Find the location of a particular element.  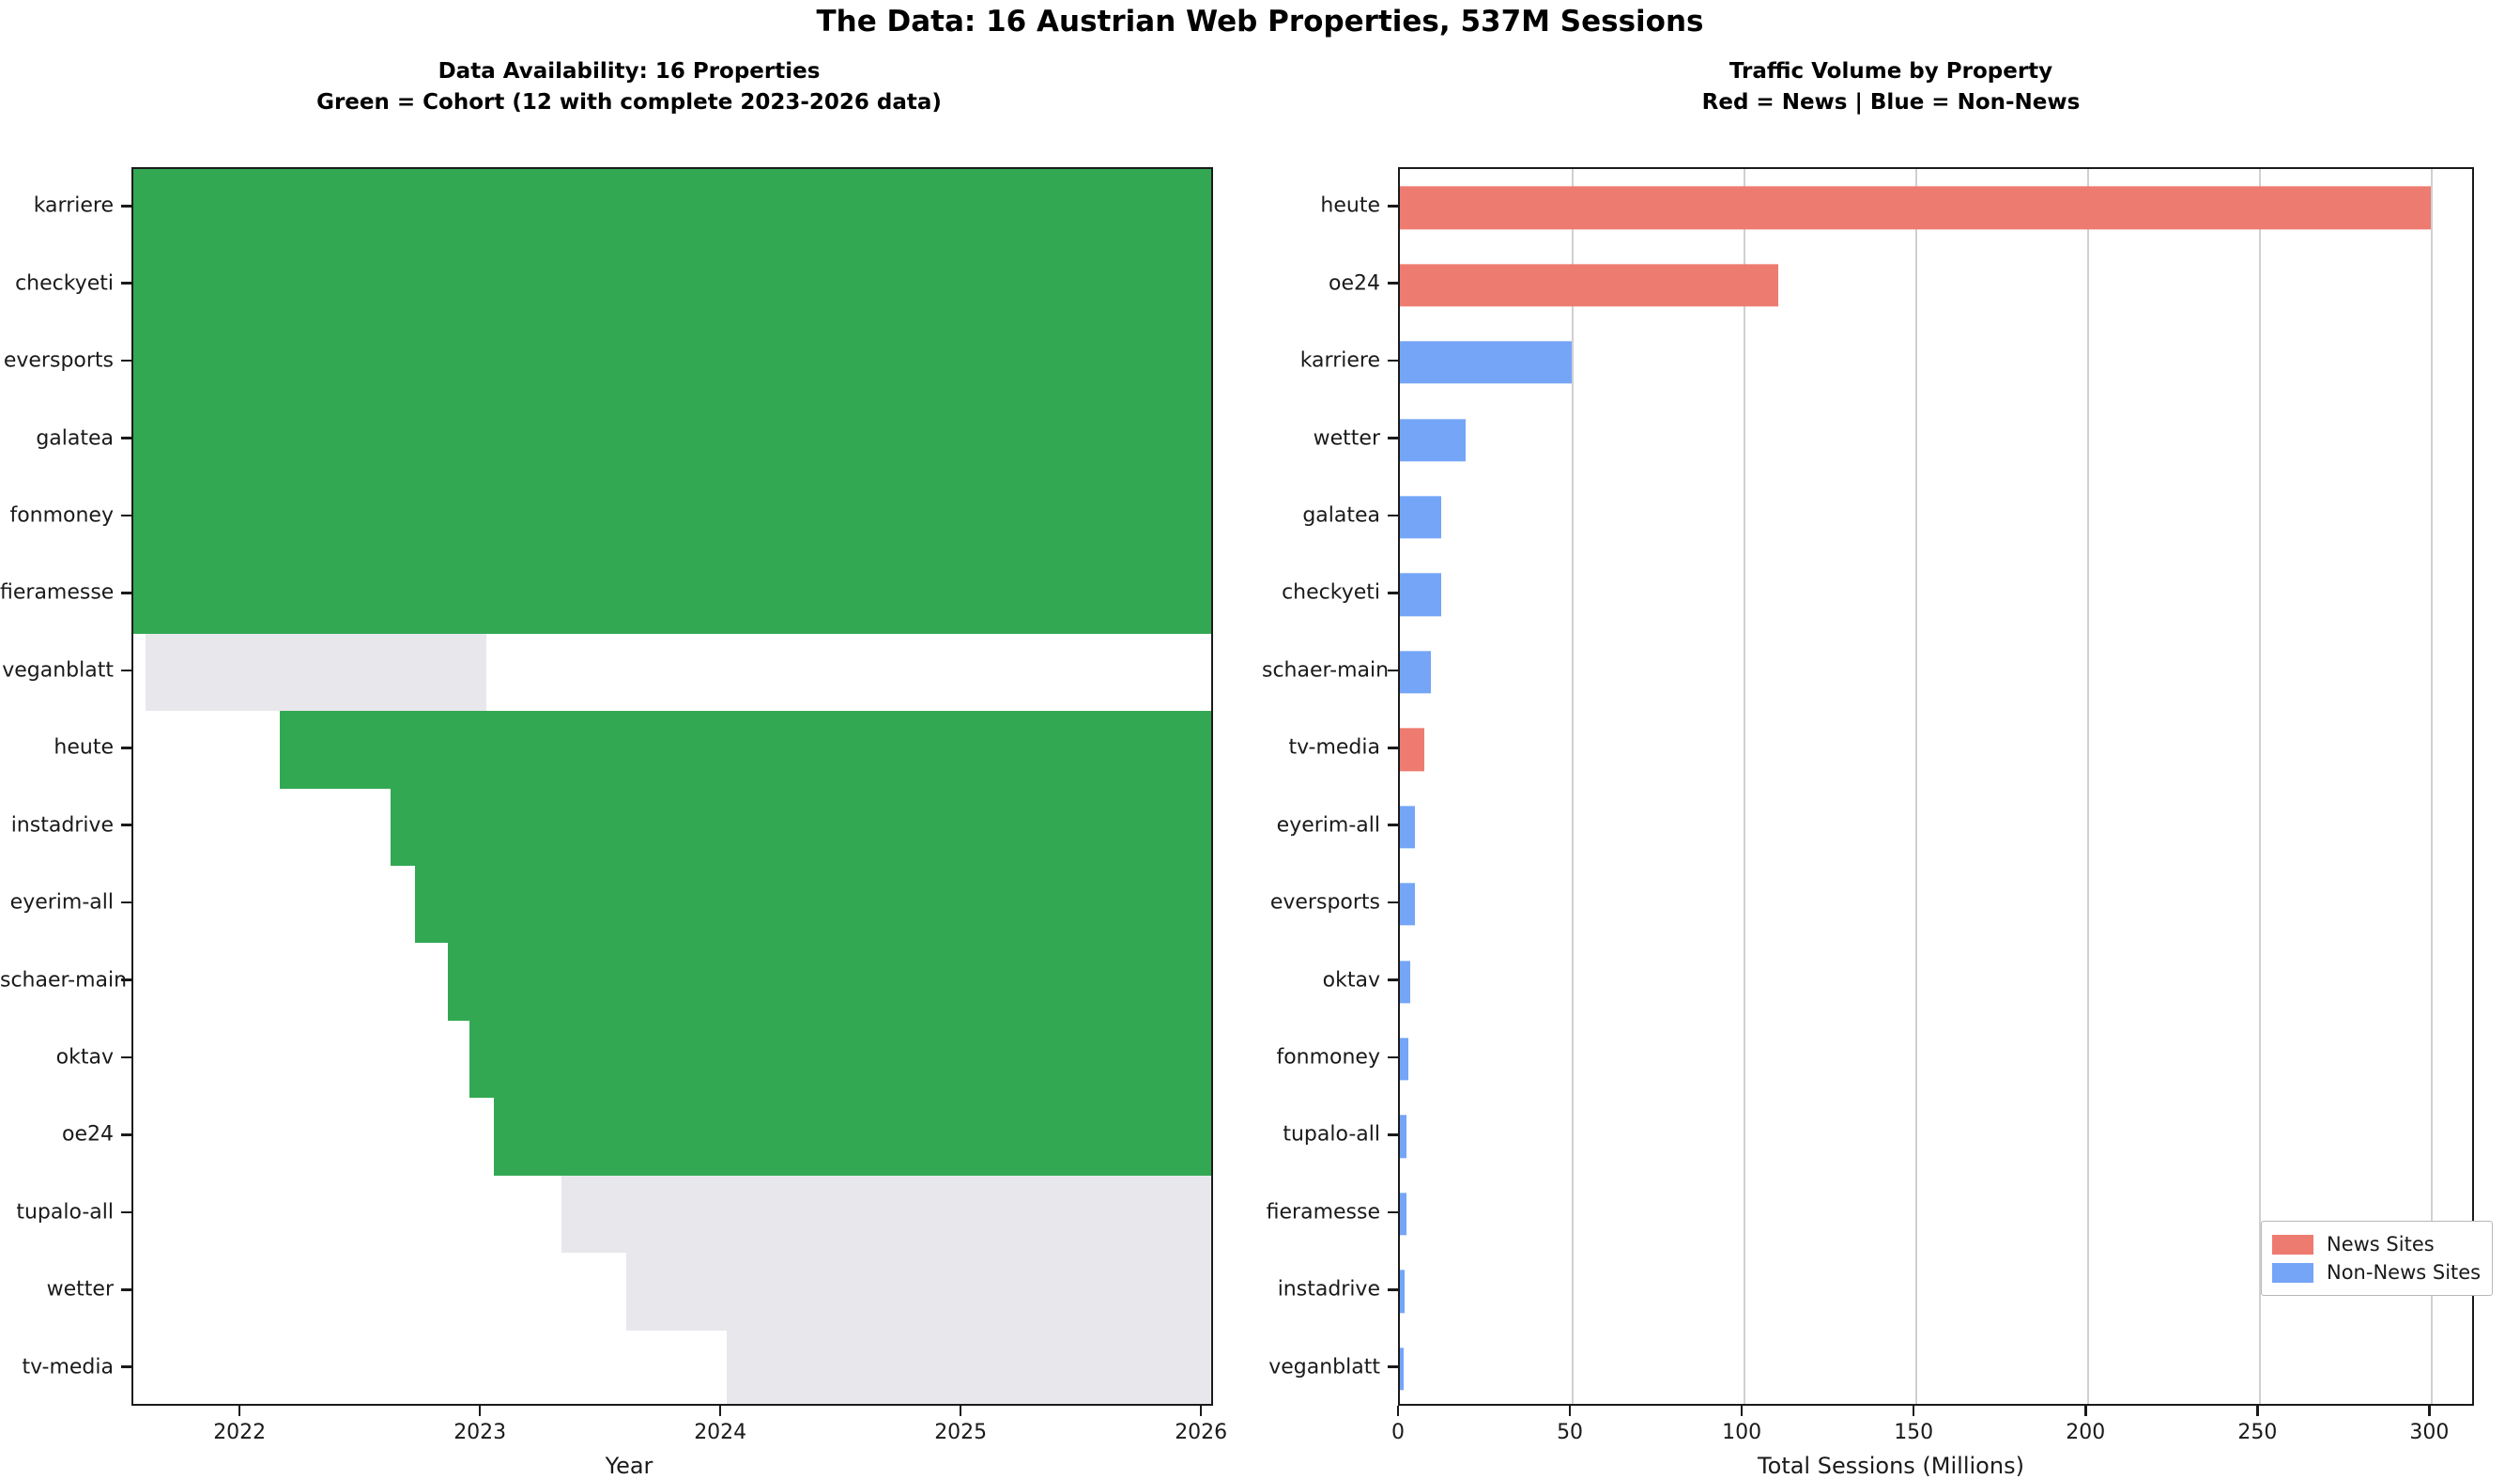

x-tick-label: 100 is located at coordinates (1742, 1432).